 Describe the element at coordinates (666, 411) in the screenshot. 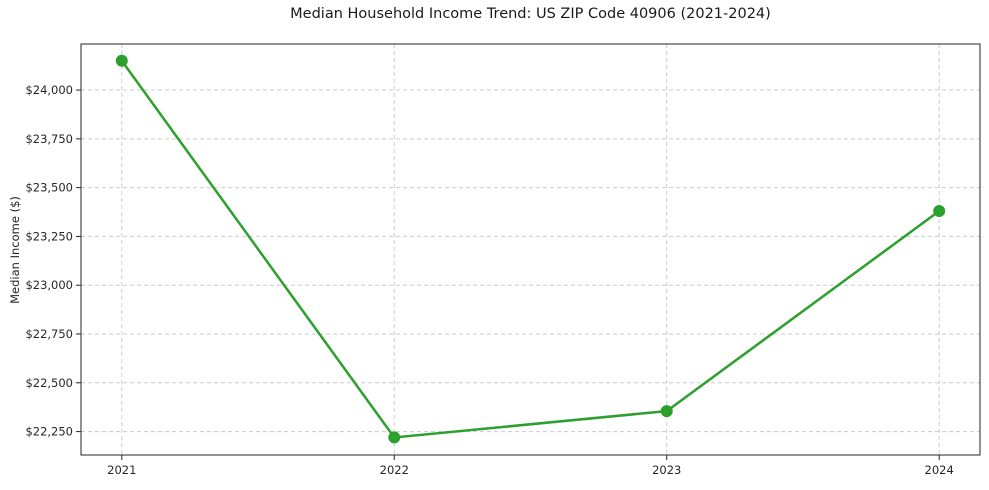

I see `data-point-2023` at that location.